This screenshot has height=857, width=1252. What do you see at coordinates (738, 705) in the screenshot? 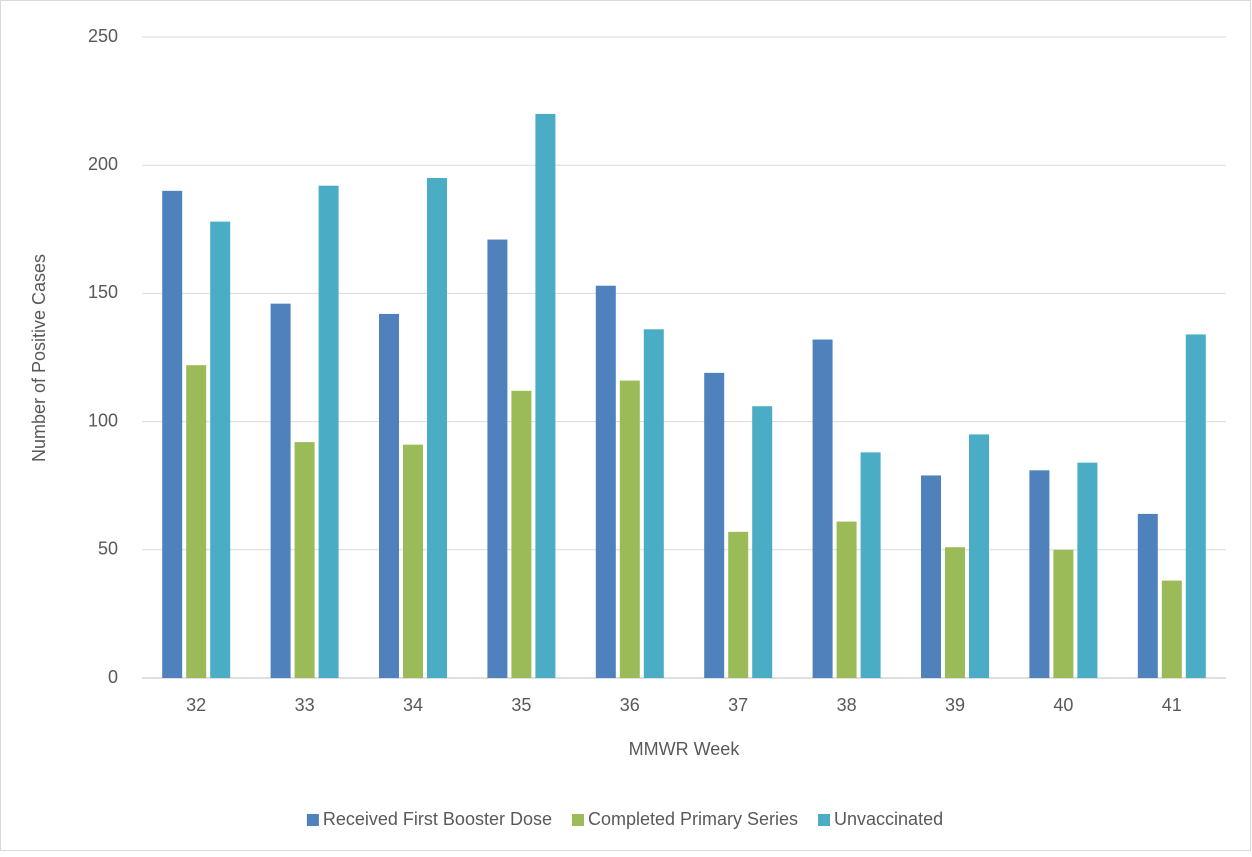
I see `x-tick-label: 37` at bounding box center [738, 705].